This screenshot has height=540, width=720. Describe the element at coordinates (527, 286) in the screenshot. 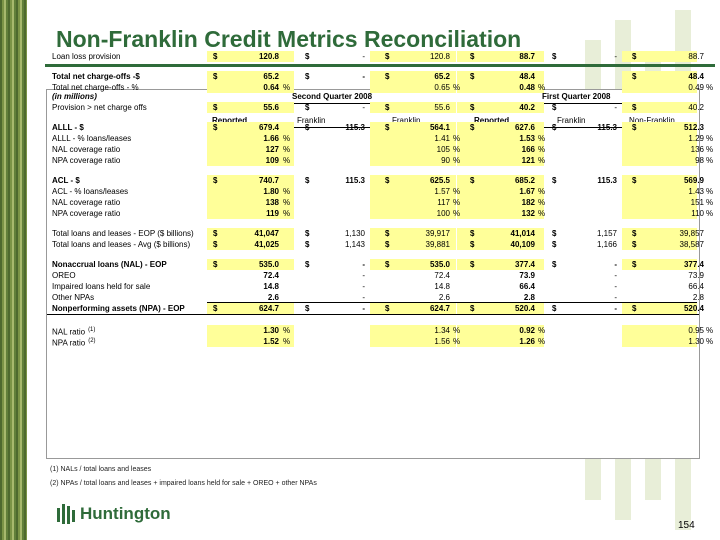

I see `value-cell: 66.4` at that location.